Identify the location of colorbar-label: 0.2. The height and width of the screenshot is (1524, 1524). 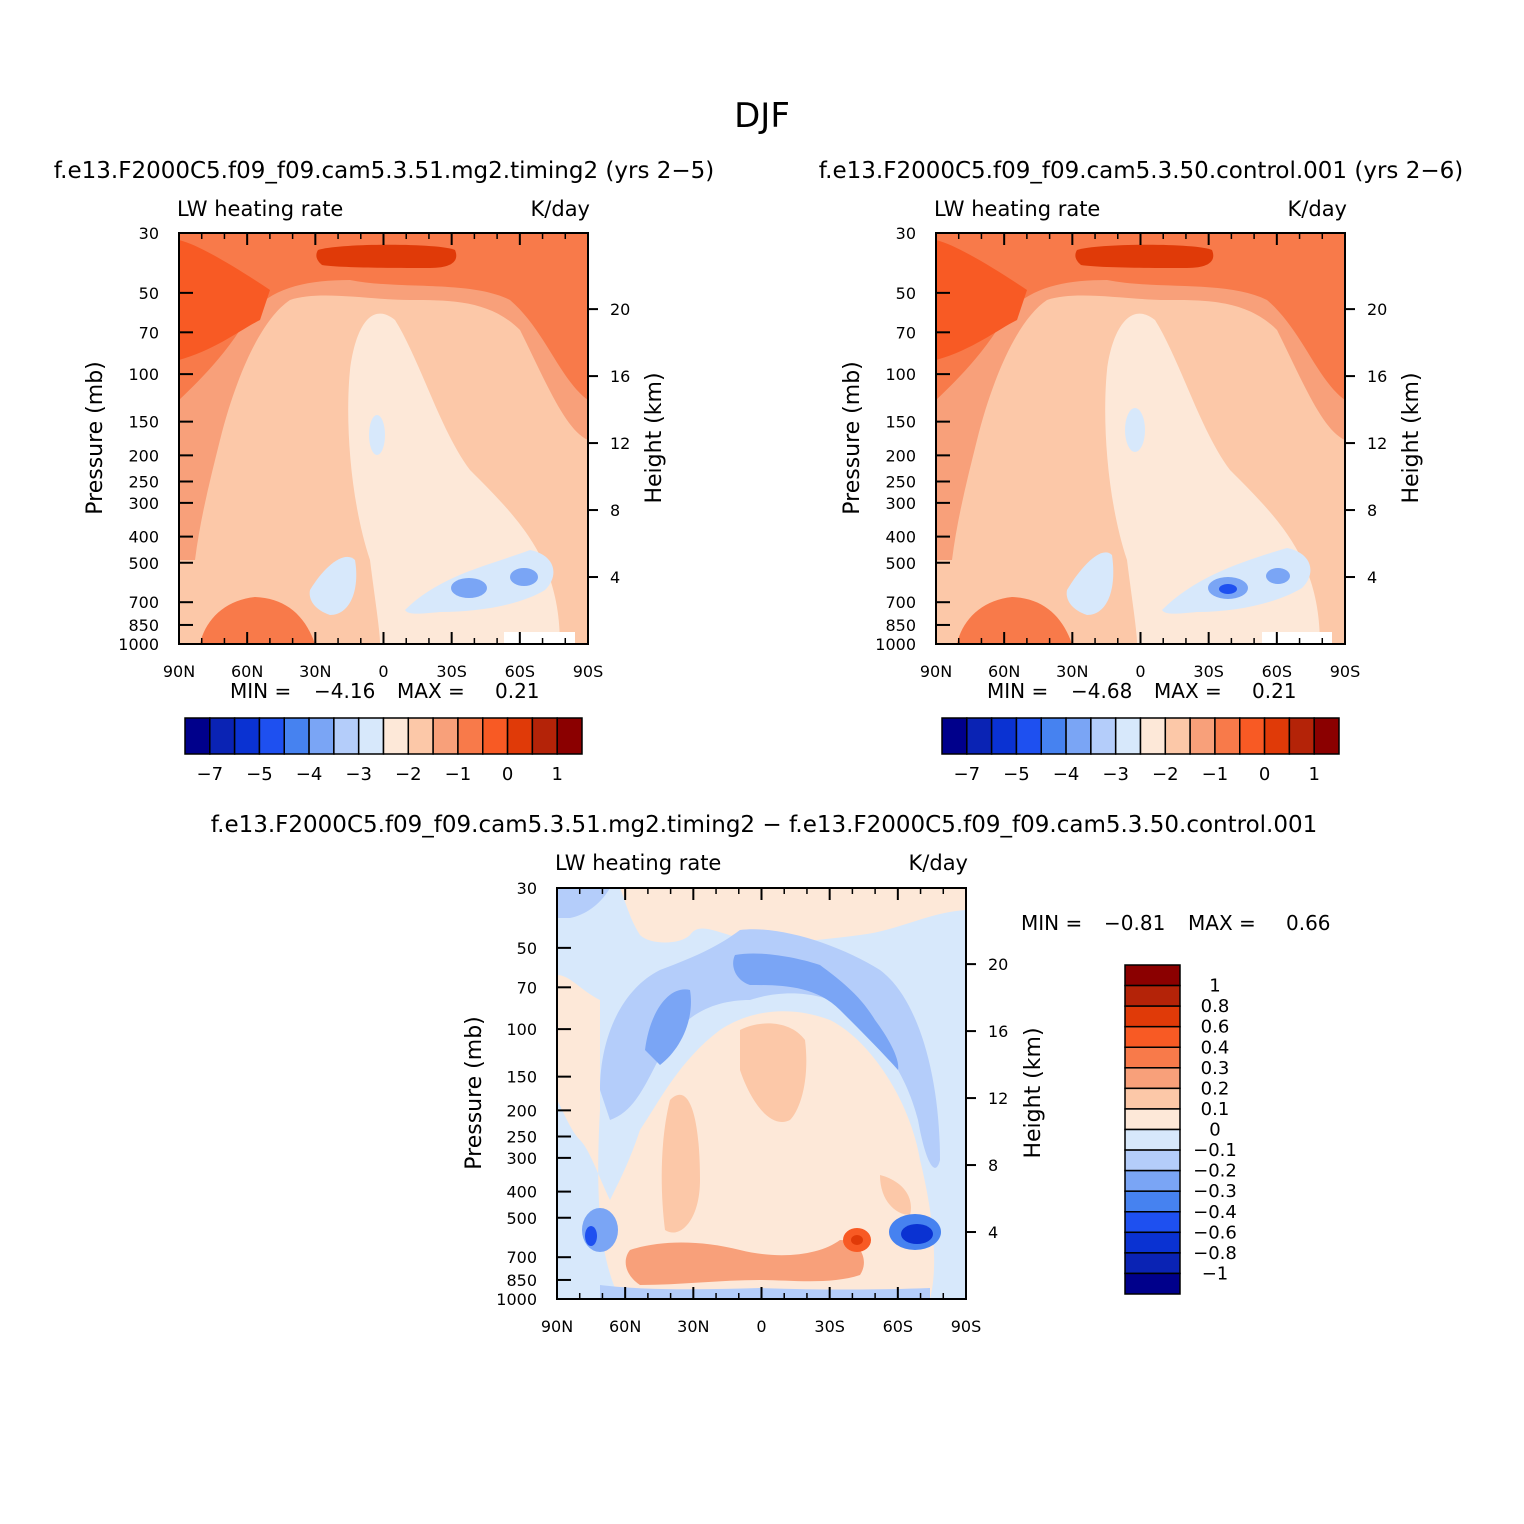
(1215, 1088).